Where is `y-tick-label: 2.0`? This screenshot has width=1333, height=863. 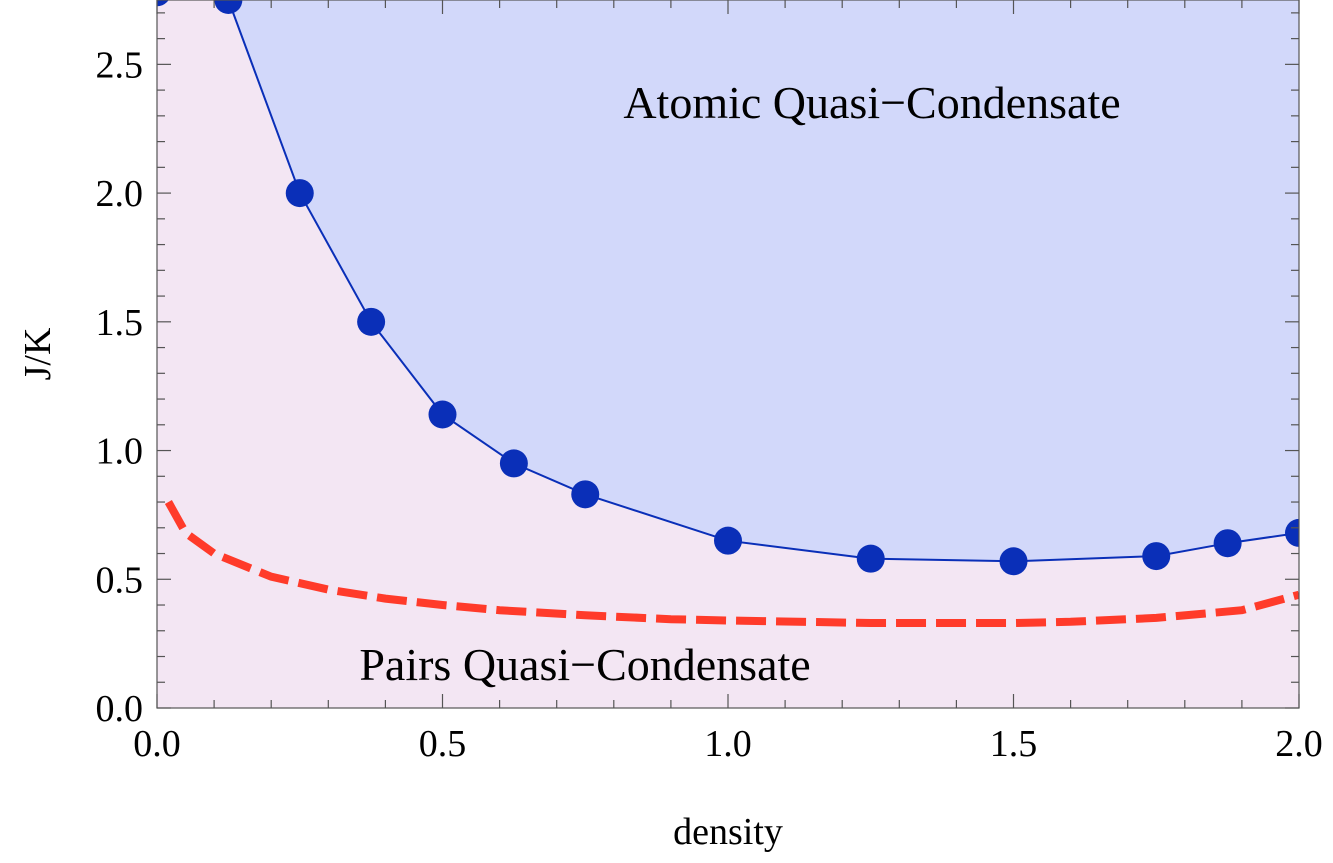
y-tick-label: 2.0 is located at coordinates (120, 194).